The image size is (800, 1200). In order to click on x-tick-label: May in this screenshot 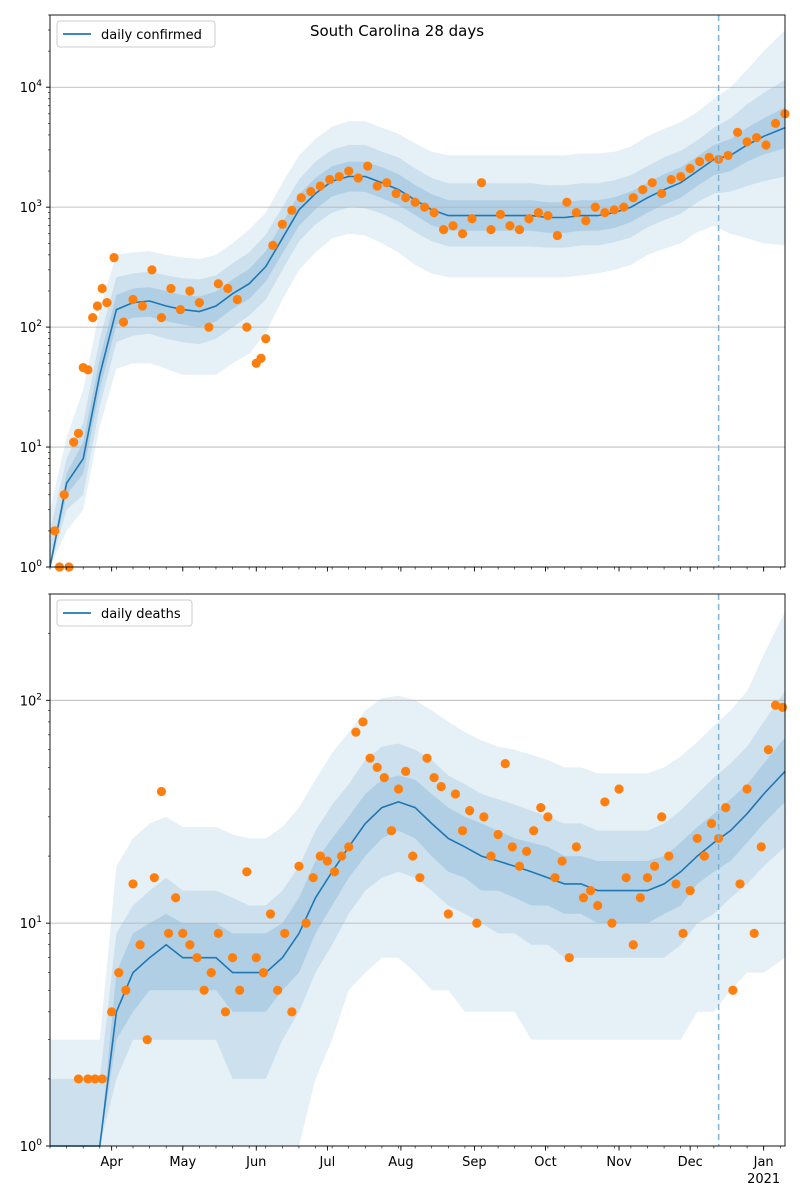, I will do `click(182, 1162)`.